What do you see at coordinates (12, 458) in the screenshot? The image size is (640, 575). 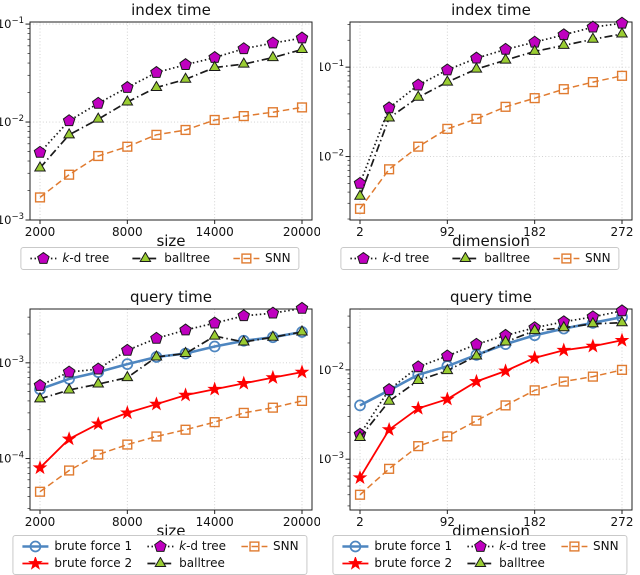 I see `svg-text: 10−4` at bounding box center [12, 458].